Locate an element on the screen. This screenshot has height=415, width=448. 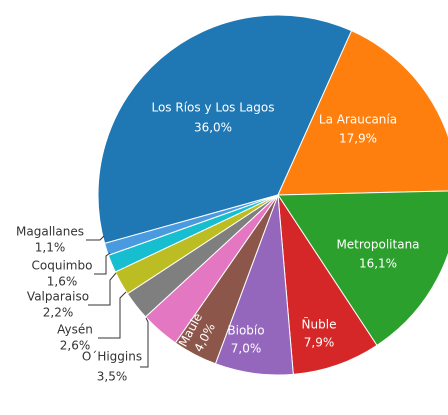
slice-label: Valparaiso is located at coordinates (58, 297).